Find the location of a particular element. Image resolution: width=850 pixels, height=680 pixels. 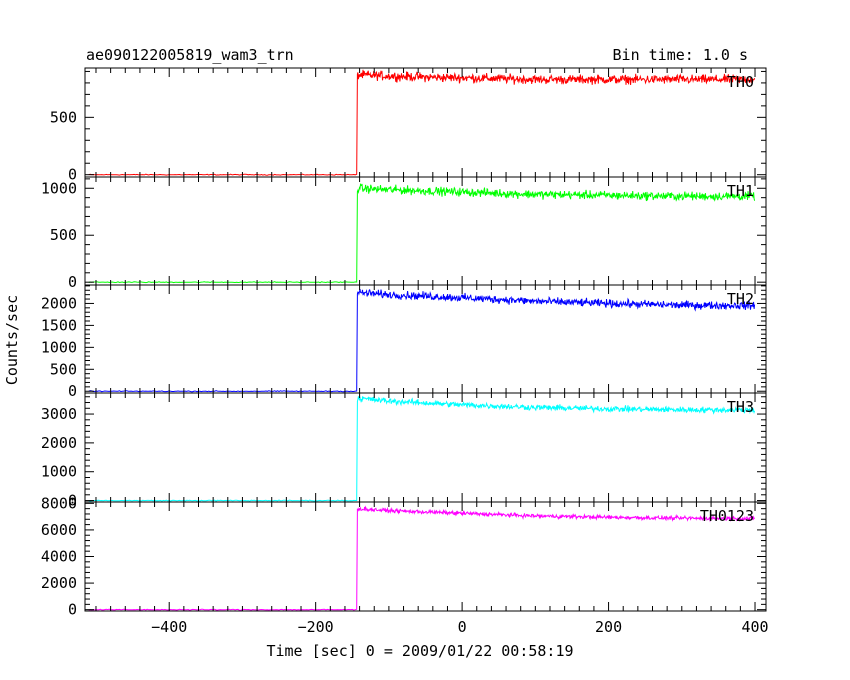

panel-label-th0: TH0 is located at coordinates (740, 82).